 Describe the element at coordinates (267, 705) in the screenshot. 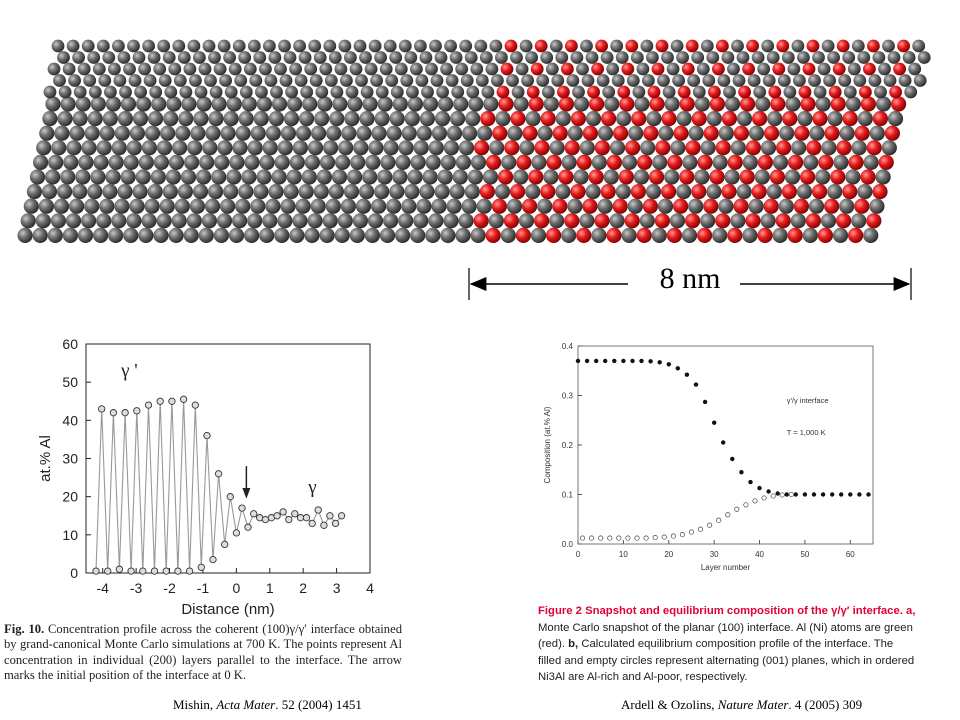

I see `citation-left: Mishin, Acta Mater. 52 (2004) 1451` at that location.